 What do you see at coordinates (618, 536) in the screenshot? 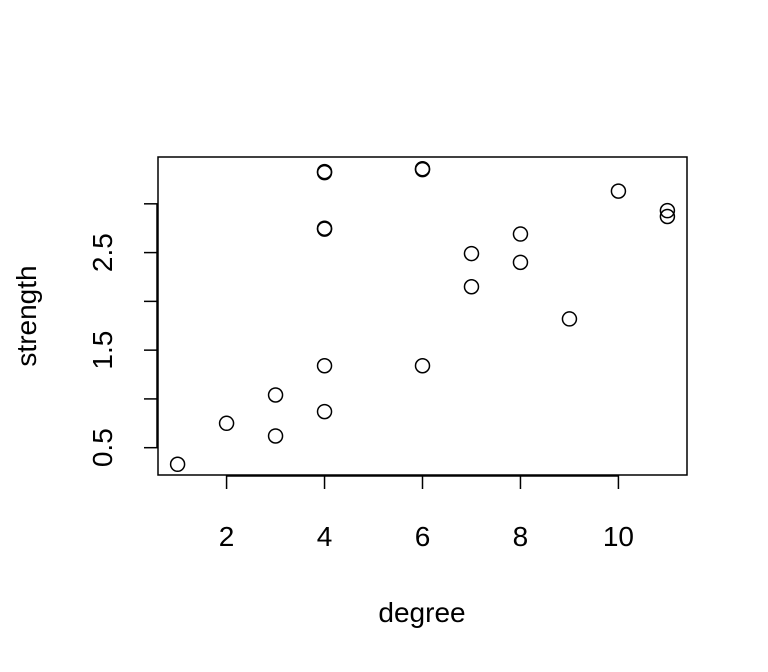
I see `x-tick-label: 10` at bounding box center [618, 536].